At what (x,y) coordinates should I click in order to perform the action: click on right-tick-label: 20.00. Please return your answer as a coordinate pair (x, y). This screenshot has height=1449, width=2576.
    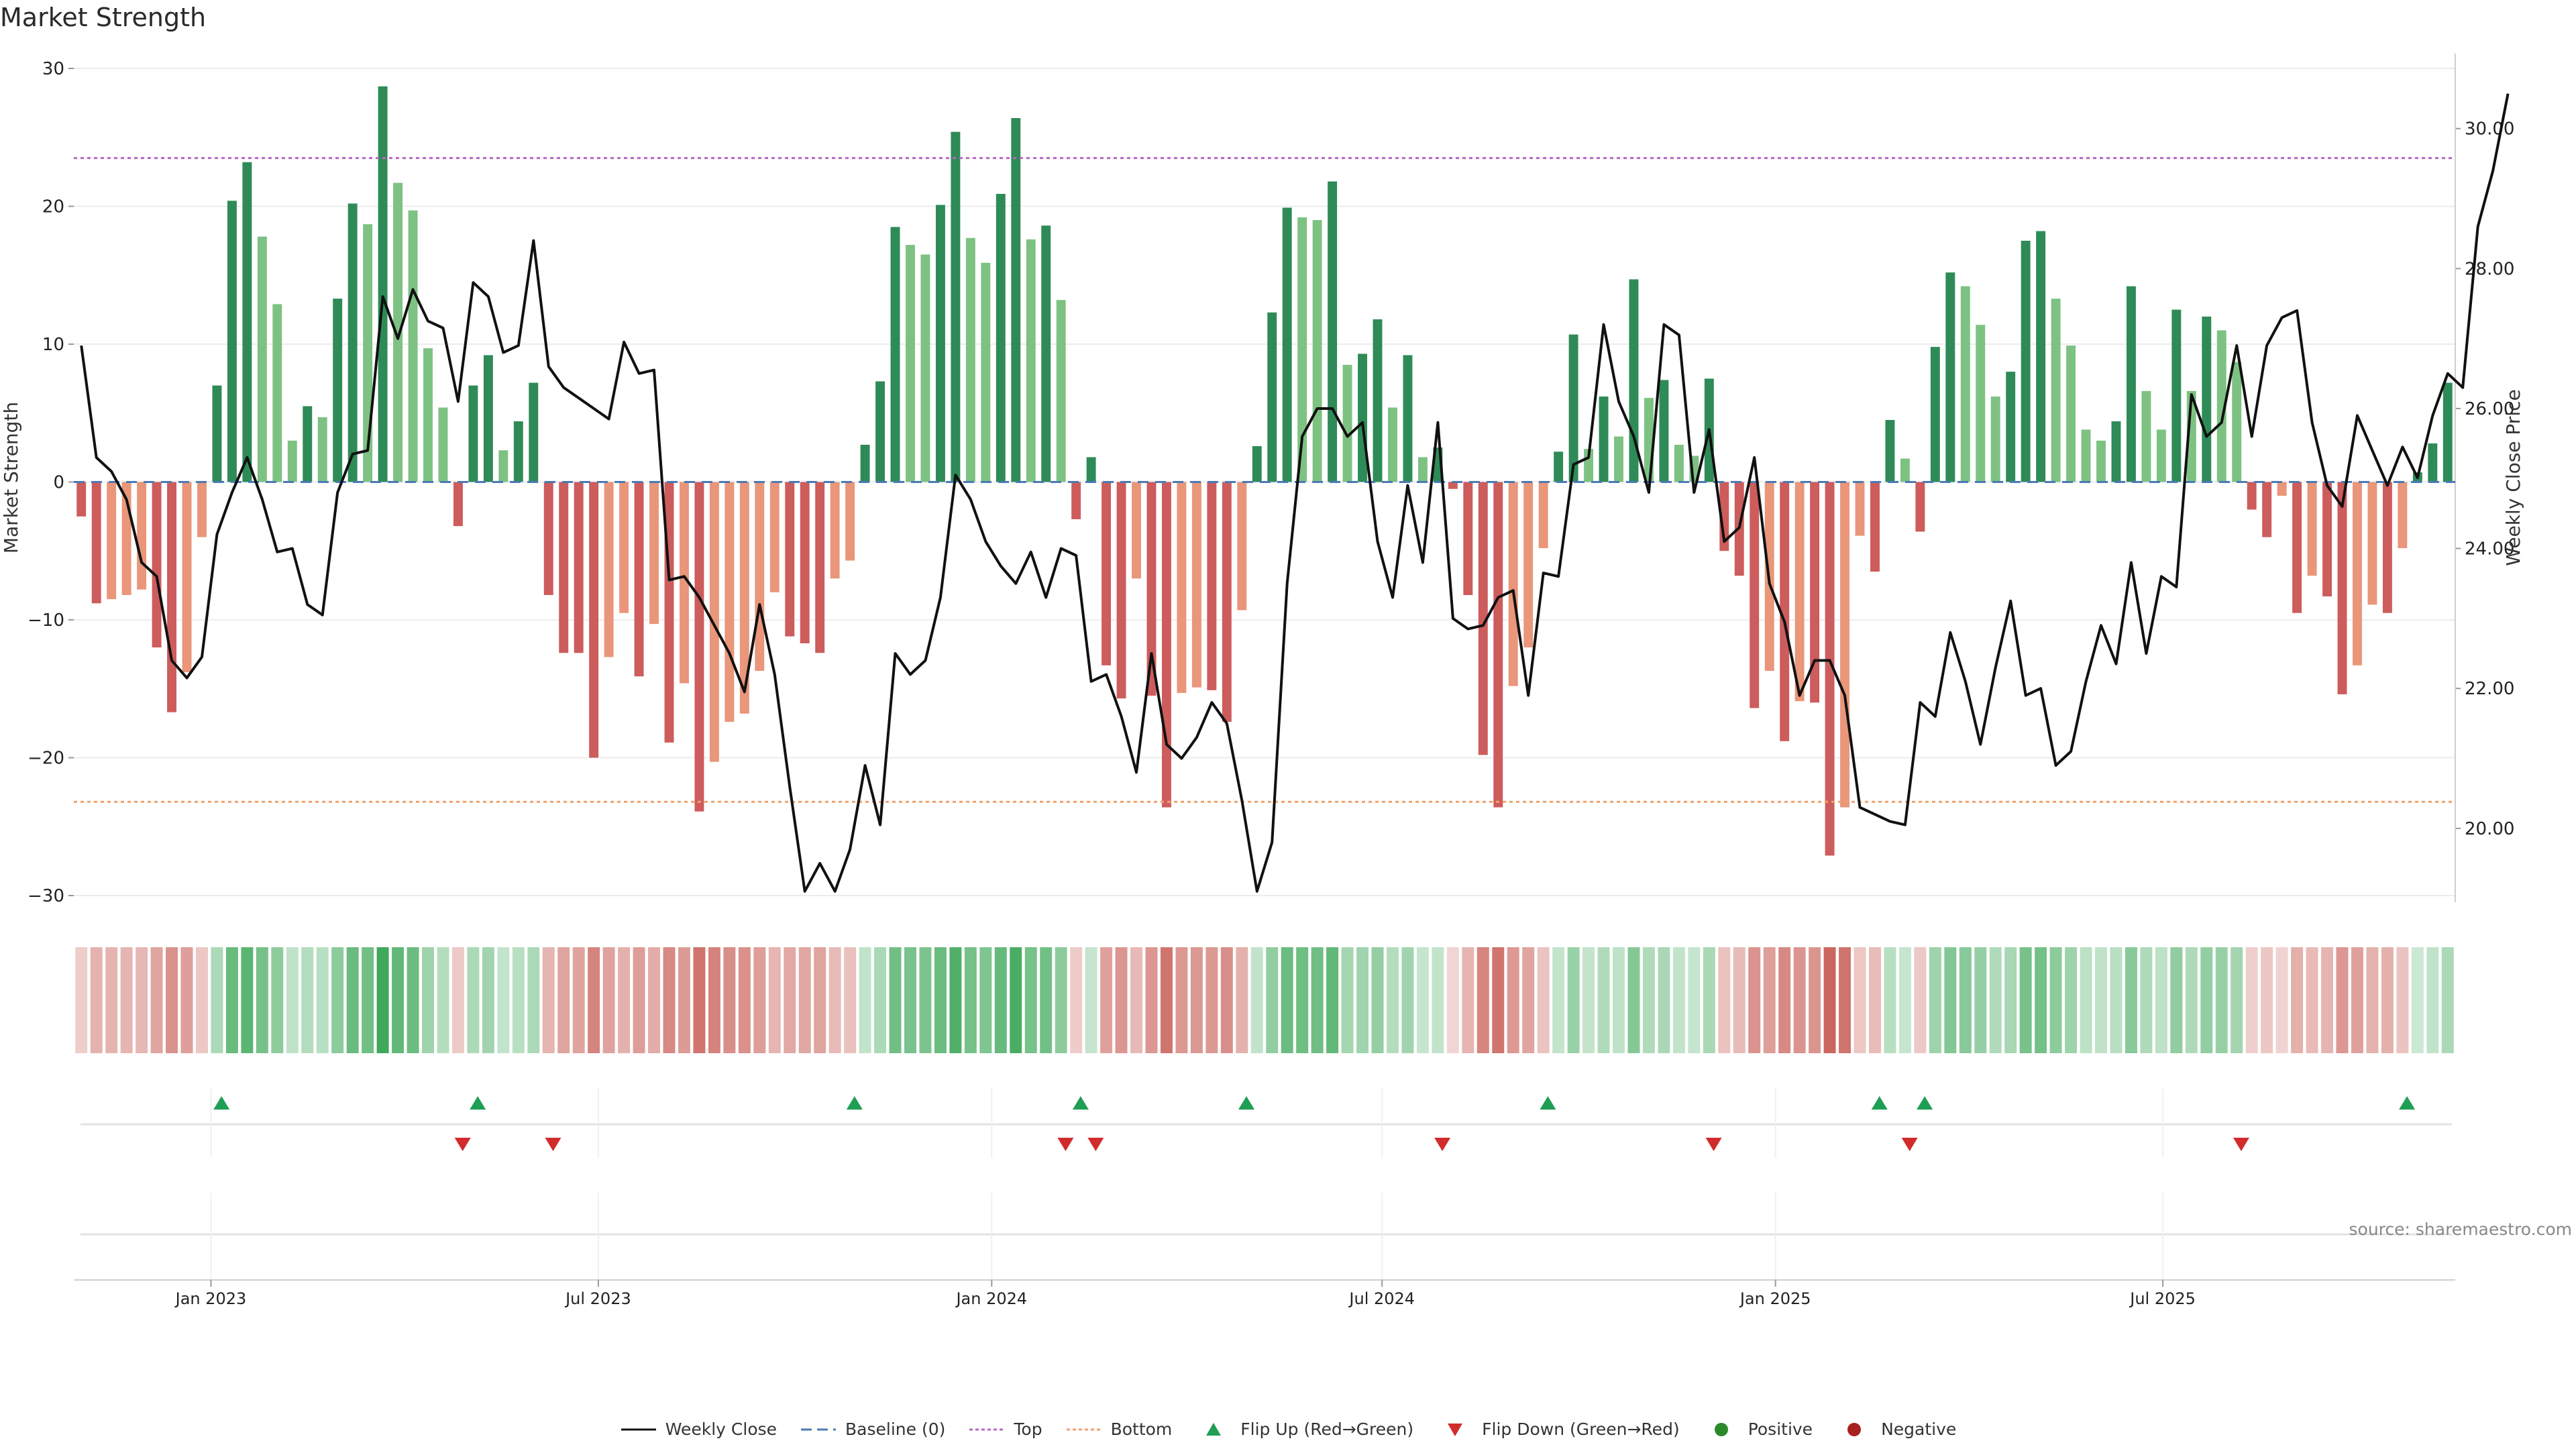
    Looking at the image, I should click on (2489, 829).